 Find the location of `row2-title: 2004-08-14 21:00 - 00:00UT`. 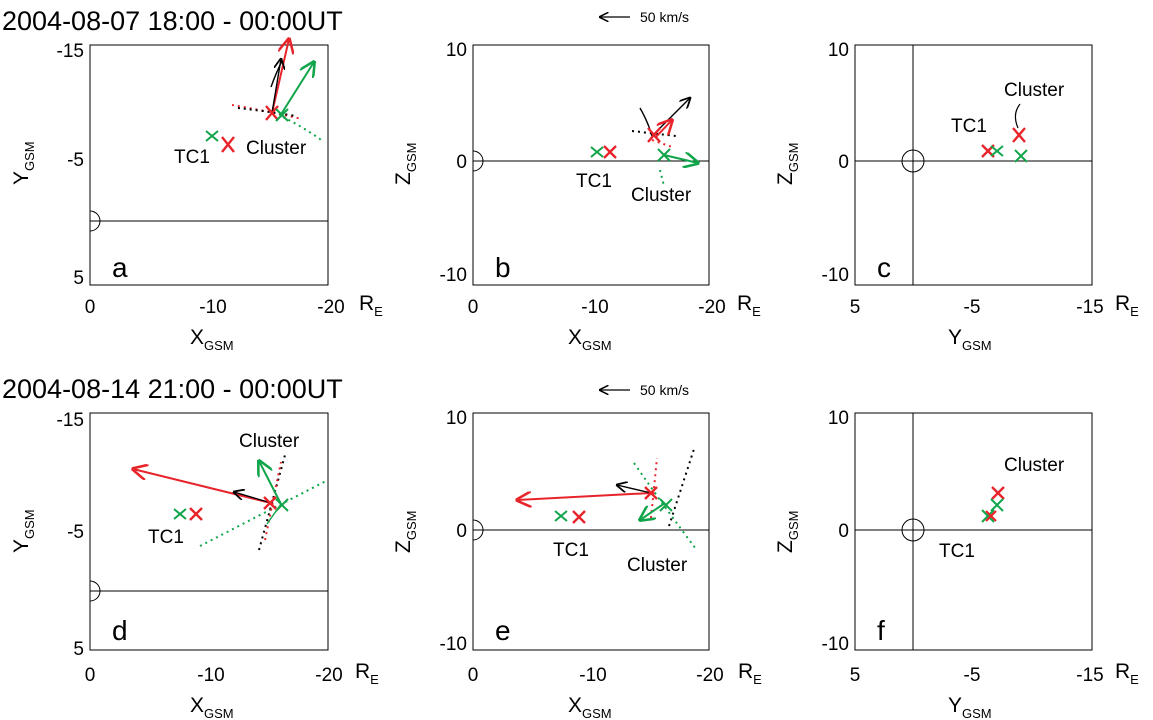

row2-title: 2004-08-14 21:00 - 00:00UT is located at coordinates (172, 389).